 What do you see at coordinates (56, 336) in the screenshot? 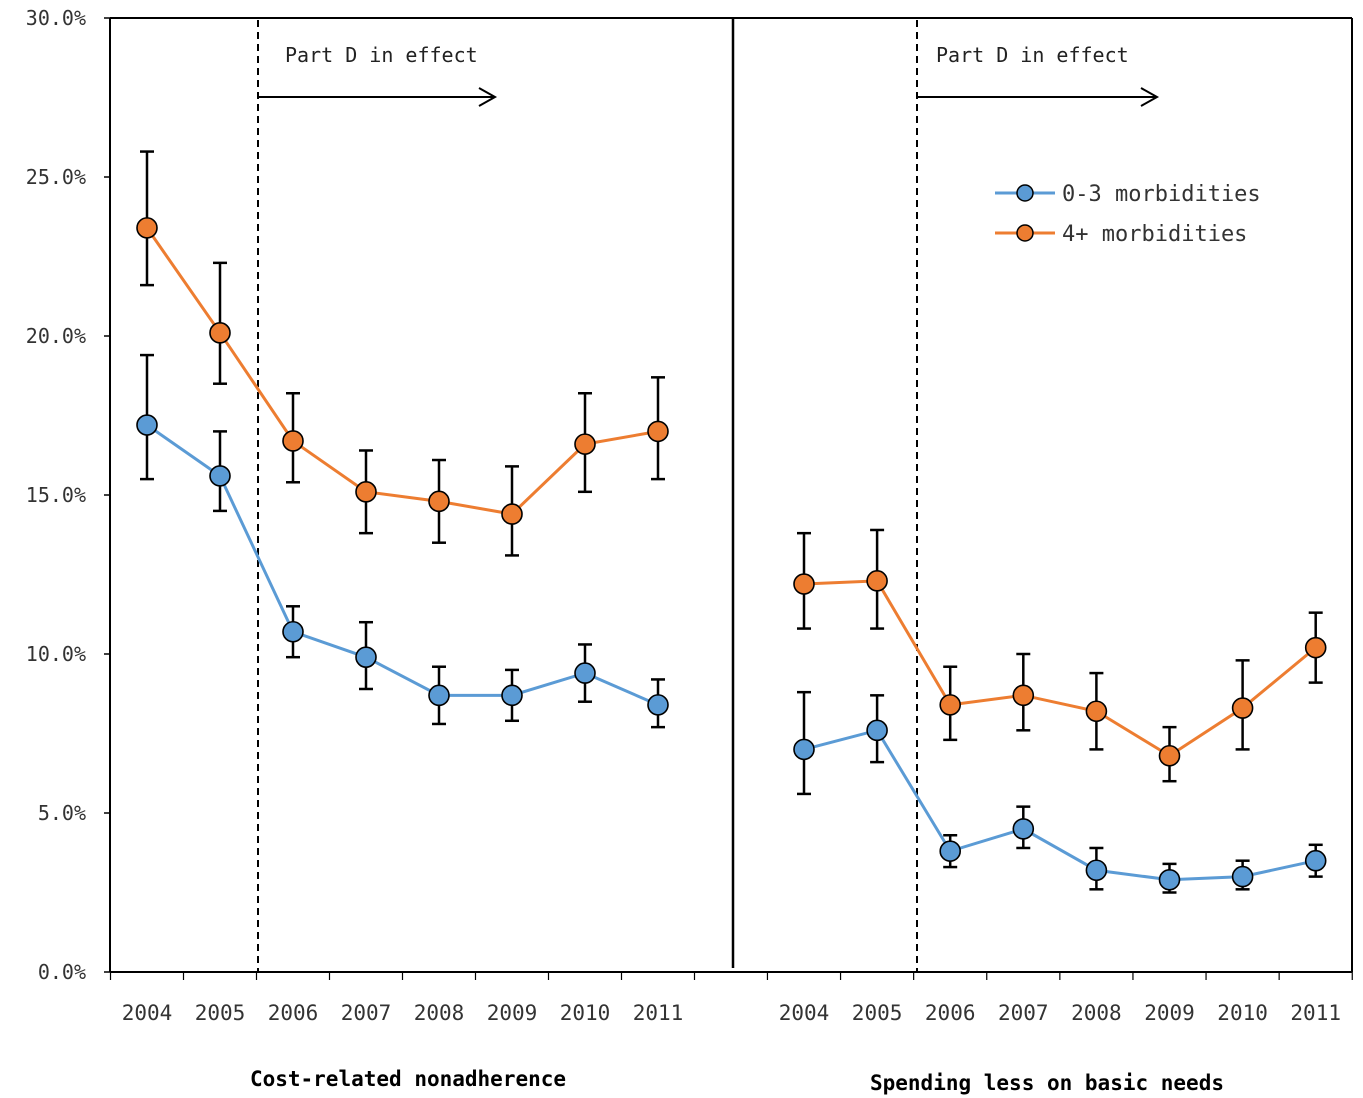
I see `y-tick-label: 20.0%` at bounding box center [56, 336].